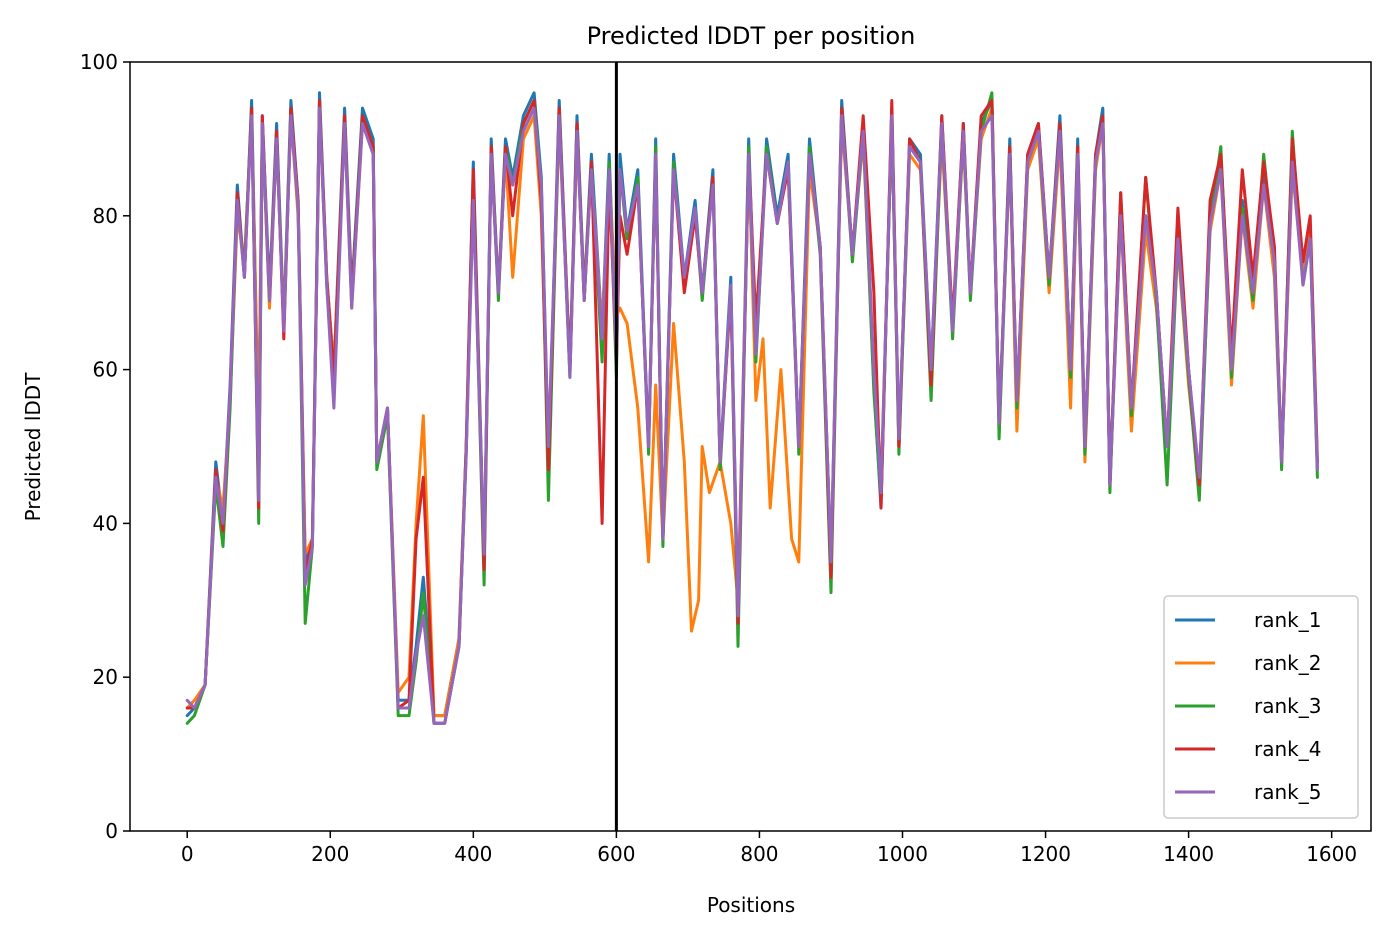 The width and height of the screenshot is (1391, 939). Describe the element at coordinates (33, 447) in the screenshot. I see `y-axis-title: Predicted lDDT` at that location.